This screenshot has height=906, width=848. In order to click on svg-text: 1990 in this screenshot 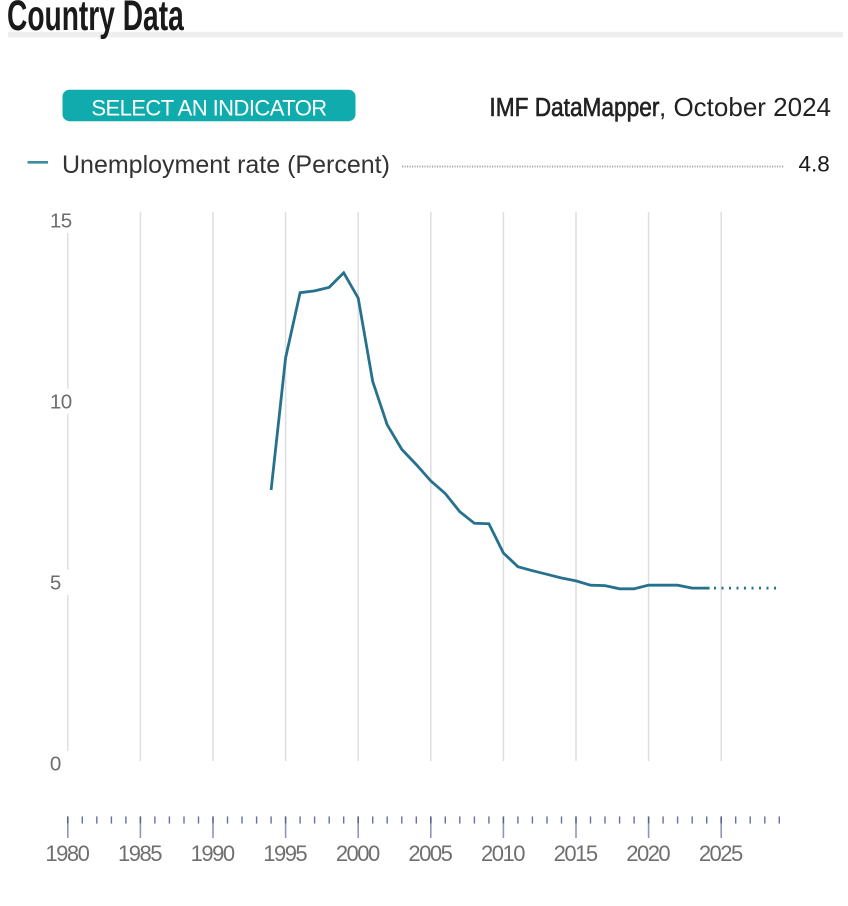, I will do `click(213, 853)`.